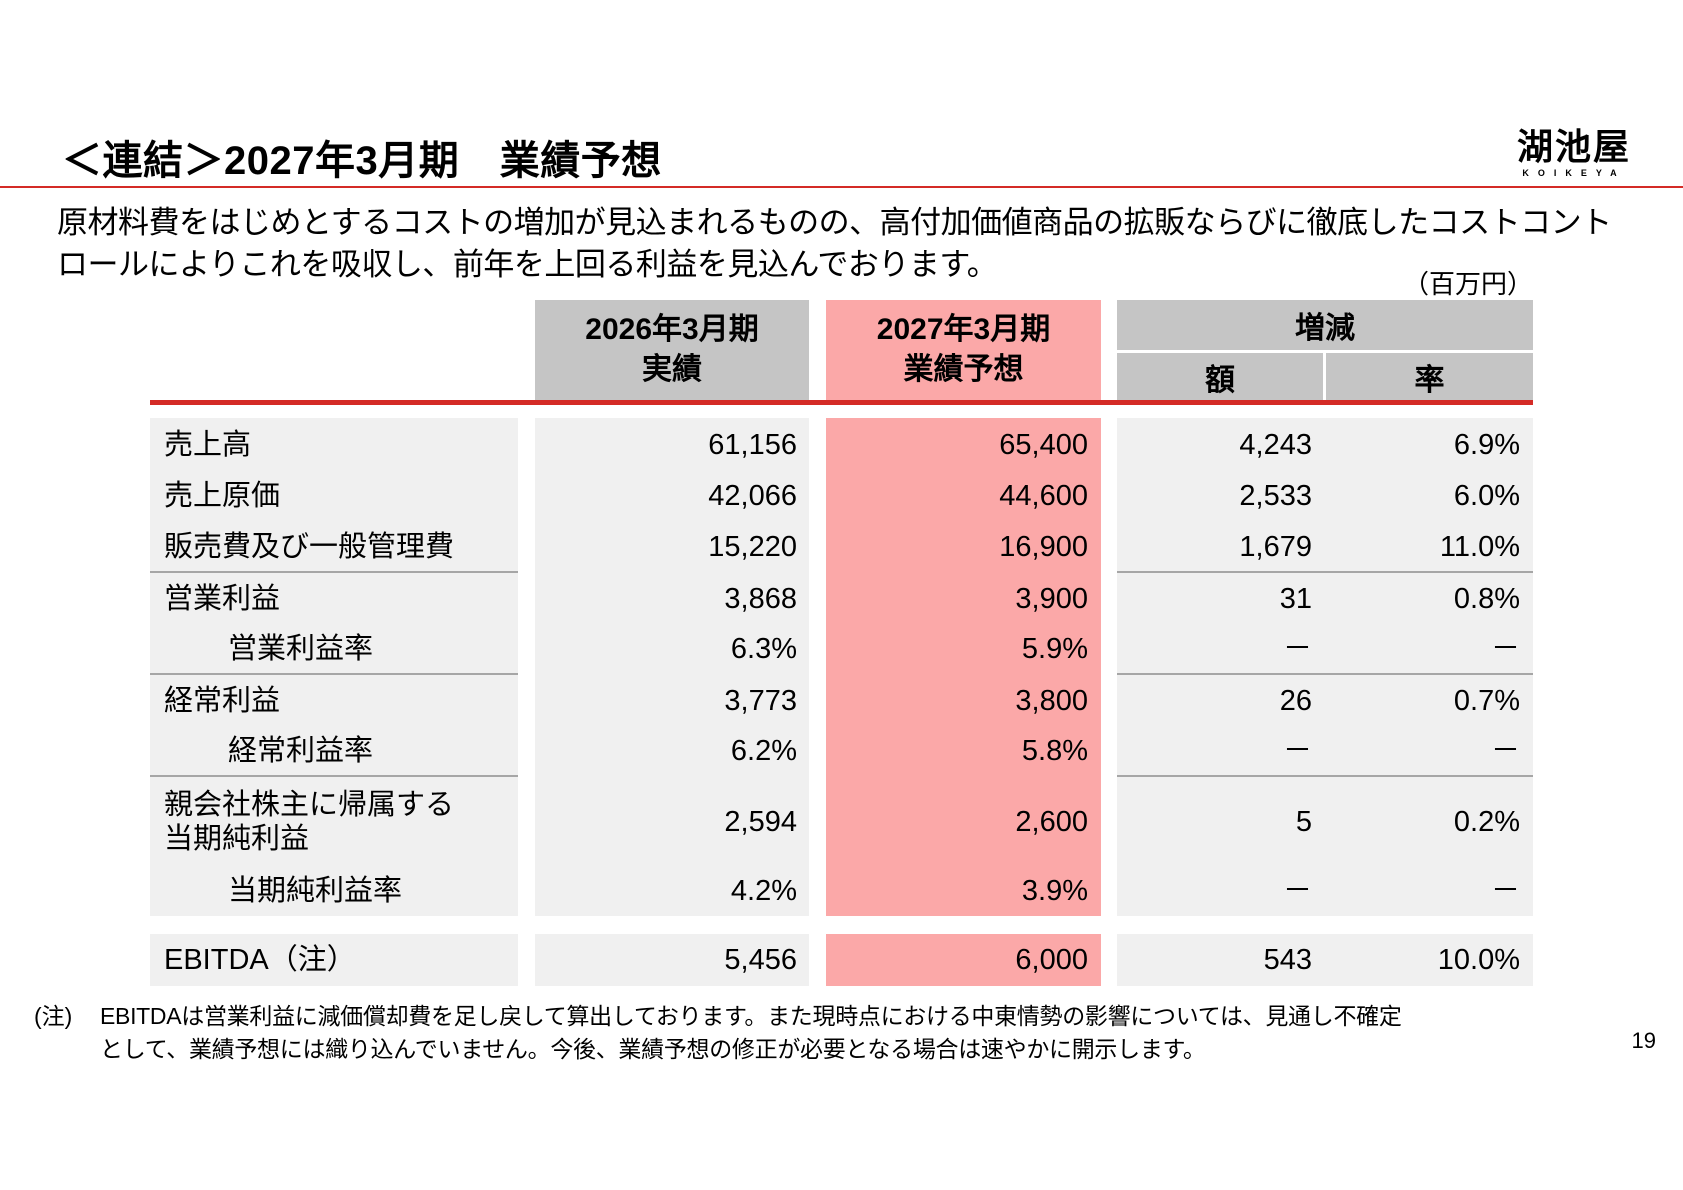 The height and width of the screenshot is (1190, 1683). Describe the element at coordinates (301, 649) in the screenshot. I see `row-label: 営業利益率` at that location.